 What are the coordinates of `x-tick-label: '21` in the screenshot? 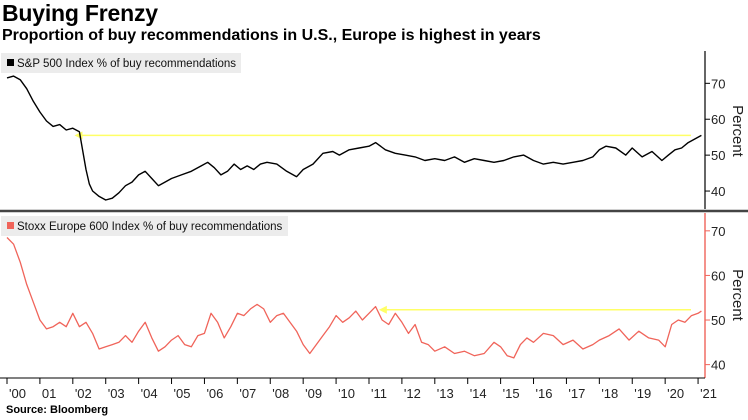 It's located at (708, 393).